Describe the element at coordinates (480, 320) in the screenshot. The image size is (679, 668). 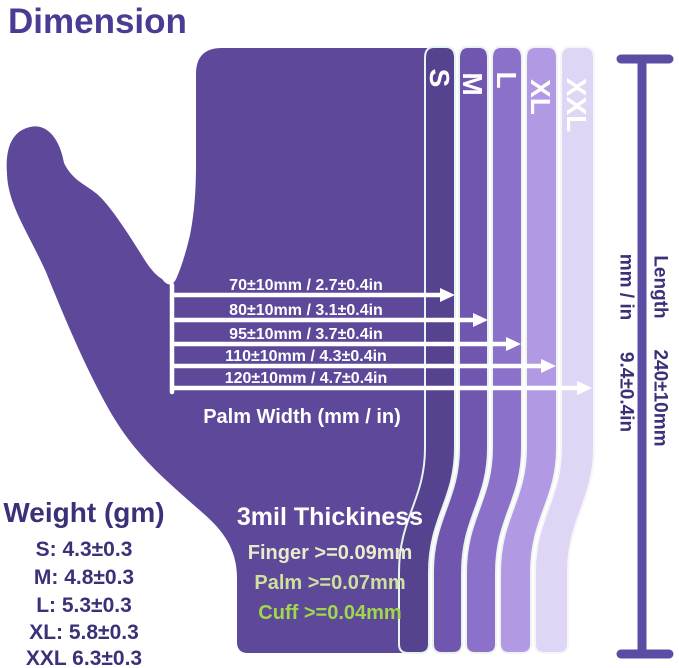
I see `arrowhead-m-icon` at that location.